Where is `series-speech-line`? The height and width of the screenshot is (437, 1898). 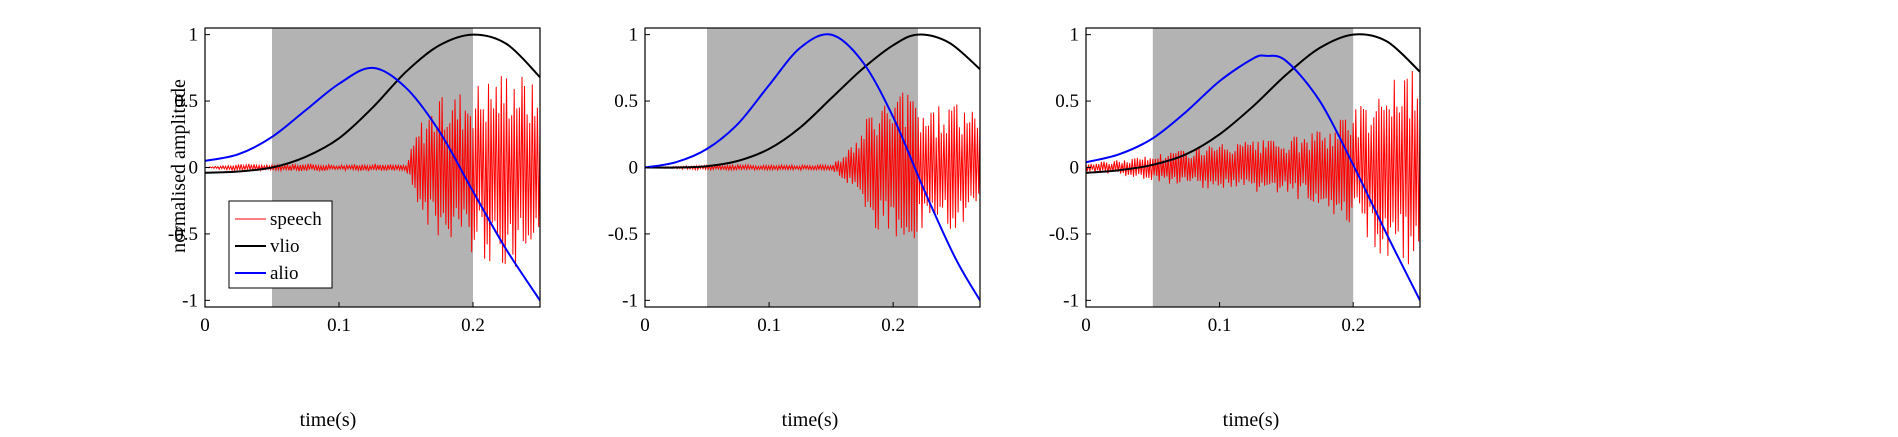 series-speech-line is located at coordinates (1253, 167).